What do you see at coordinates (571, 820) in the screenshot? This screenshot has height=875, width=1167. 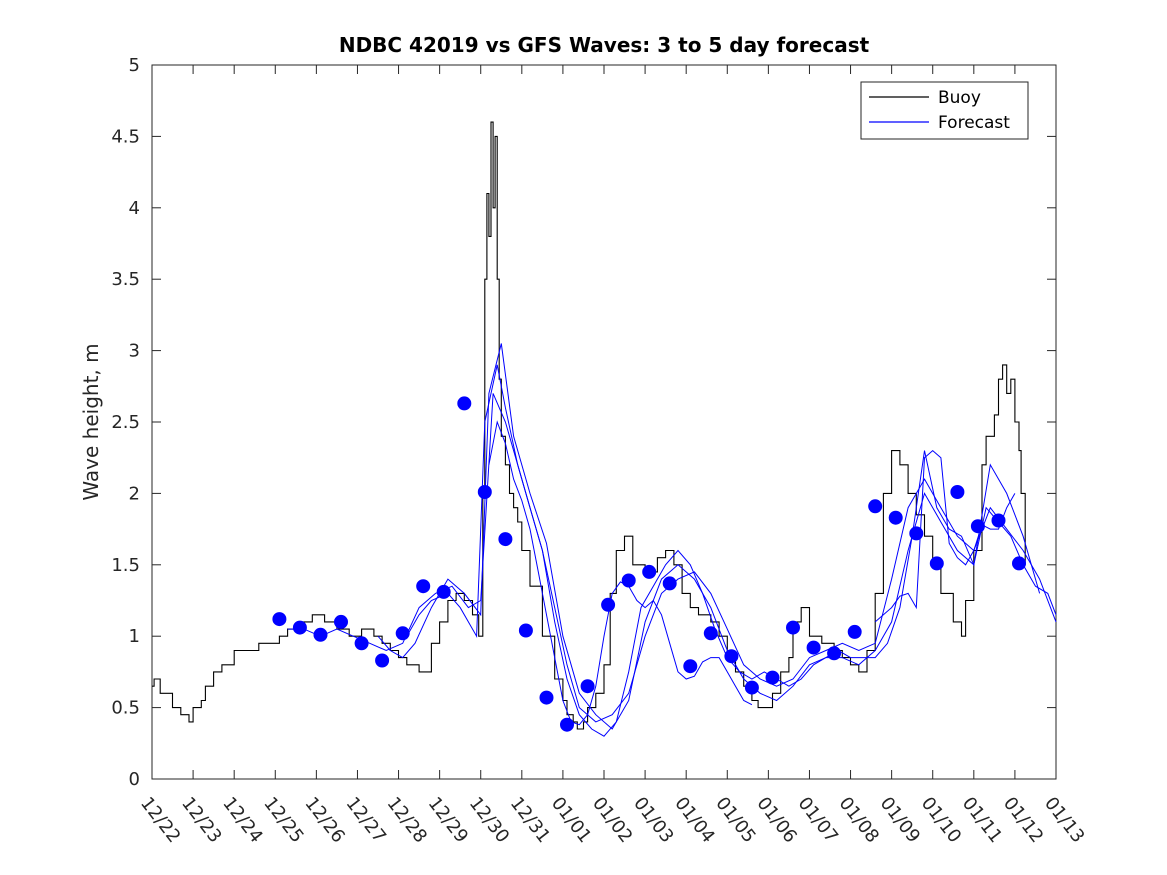 I see `x-tick-label: 01/01` at bounding box center [571, 820].